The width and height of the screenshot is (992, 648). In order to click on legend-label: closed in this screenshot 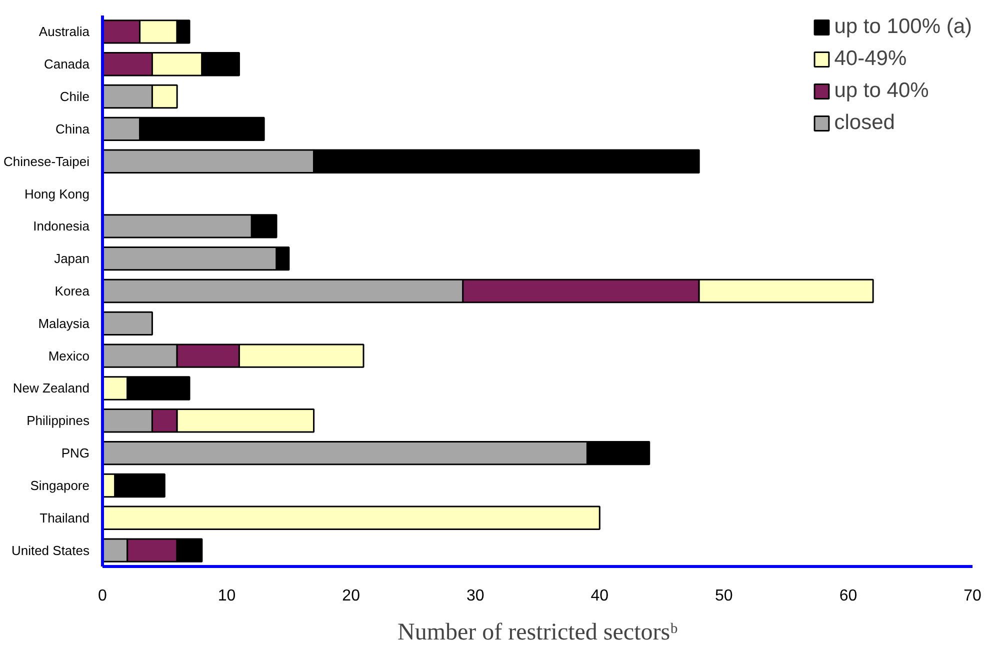, I will do `click(864, 123)`.